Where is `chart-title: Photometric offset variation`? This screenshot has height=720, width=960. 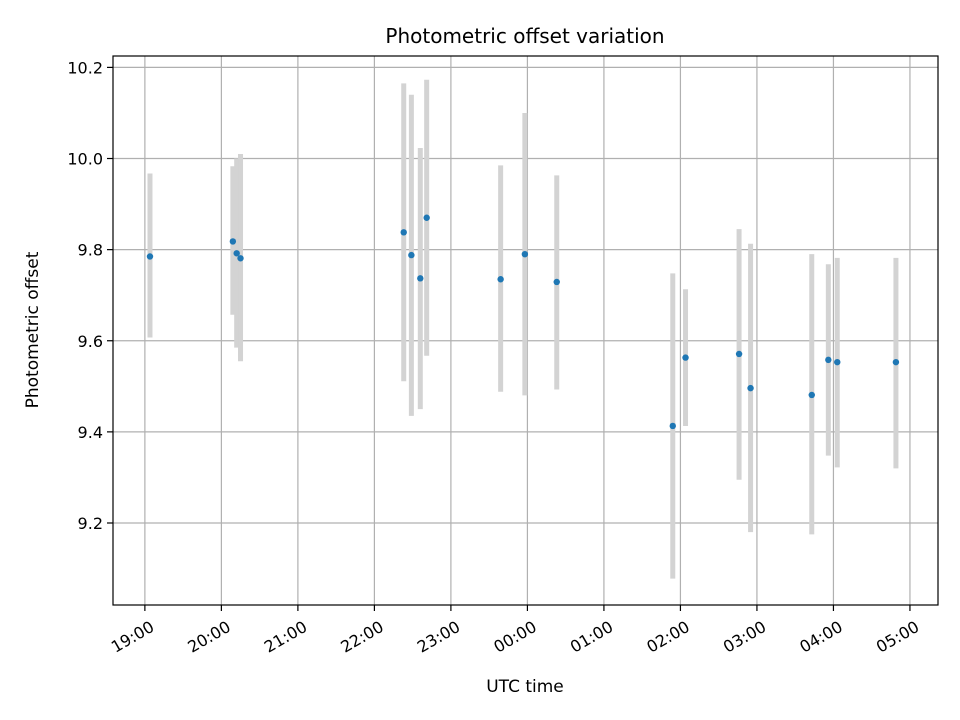
chart-title: Photometric offset variation is located at coordinates (524, 36).